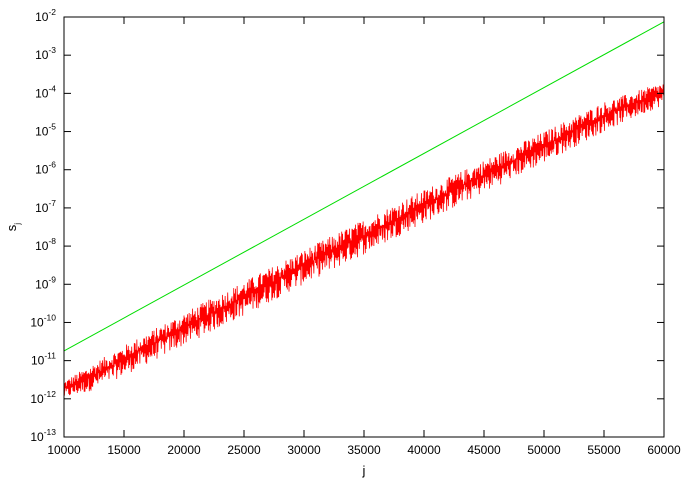 Image resolution: width=688 pixels, height=487 pixels. Describe the element at coordinates (52, 165) in the screenshot. I see `y-tick-exponent: -6` at that location.